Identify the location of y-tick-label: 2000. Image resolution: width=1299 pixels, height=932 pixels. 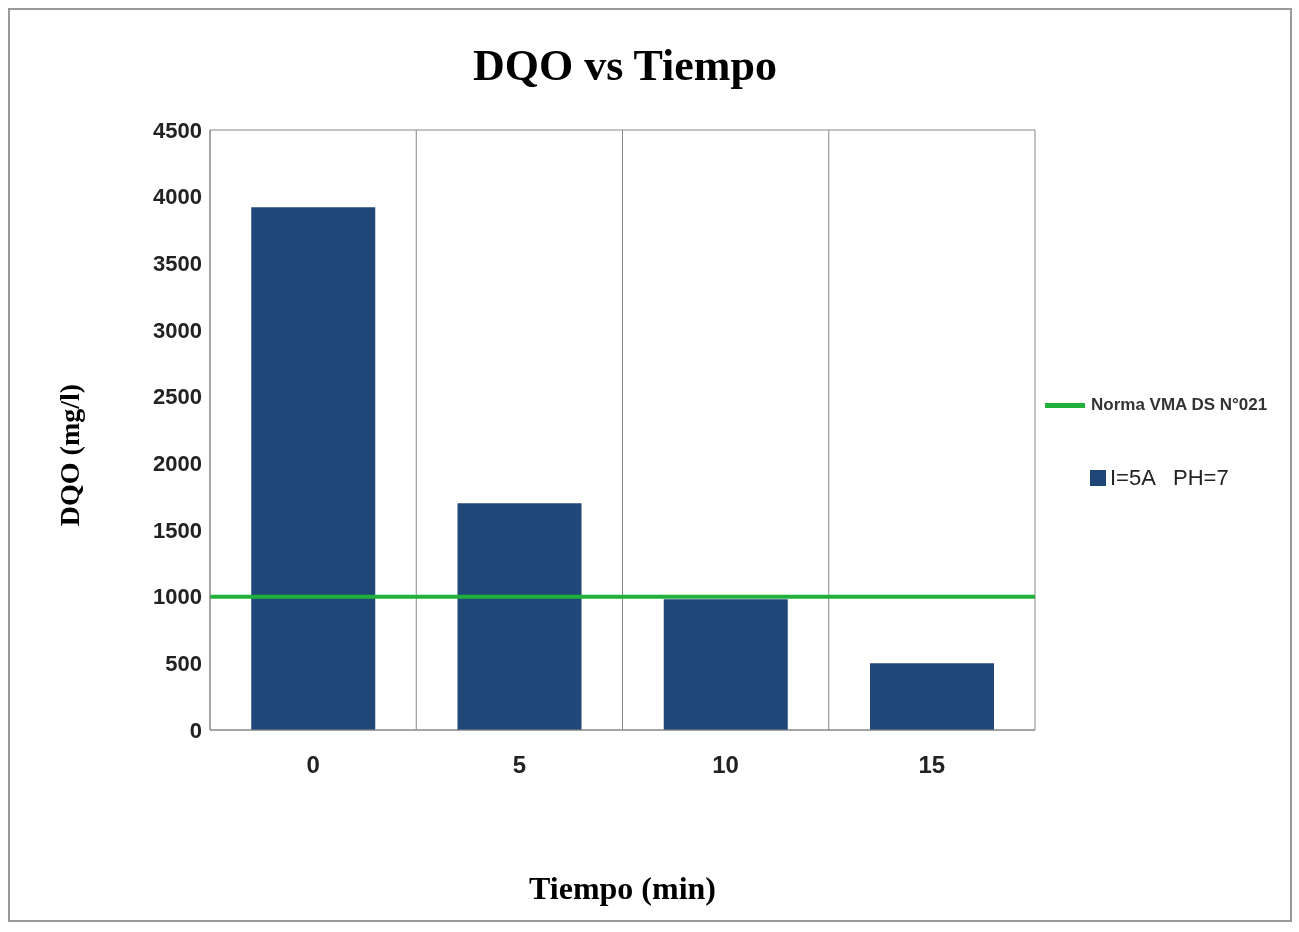
(177, 464).